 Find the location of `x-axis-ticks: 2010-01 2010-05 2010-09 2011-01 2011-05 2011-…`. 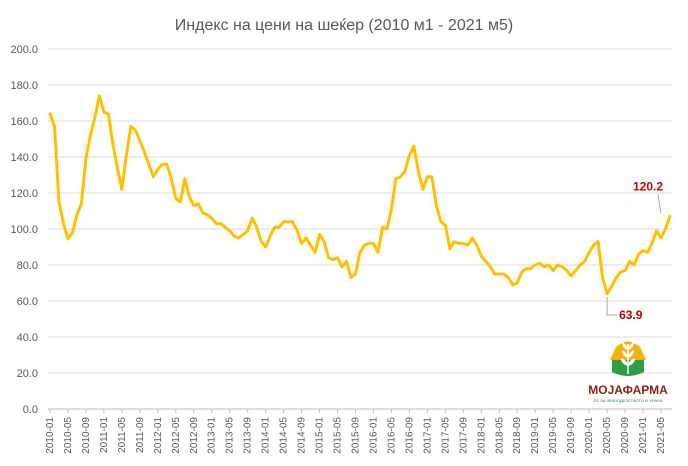

x-axis-ticks: 2010-01 2010-05 2010-09 2011-01 2011-05 2011-… is located at coordinates (356, 431).